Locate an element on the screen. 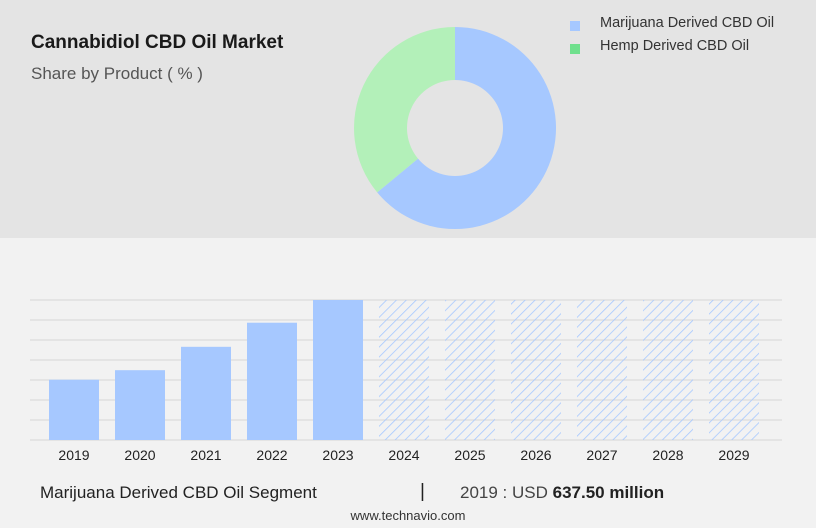 The image size is (816, 528). forecast-bar-2028 is located at coordinates (668, 370).